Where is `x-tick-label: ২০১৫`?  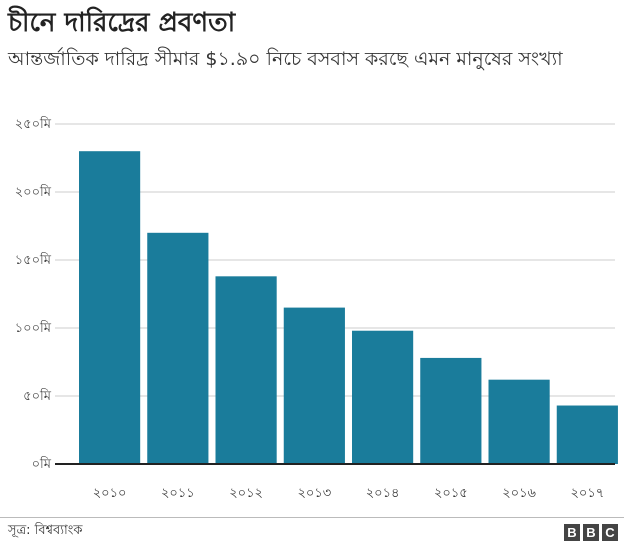
x-tick-label: ২০১৫ is located at coordinates (451, 493).